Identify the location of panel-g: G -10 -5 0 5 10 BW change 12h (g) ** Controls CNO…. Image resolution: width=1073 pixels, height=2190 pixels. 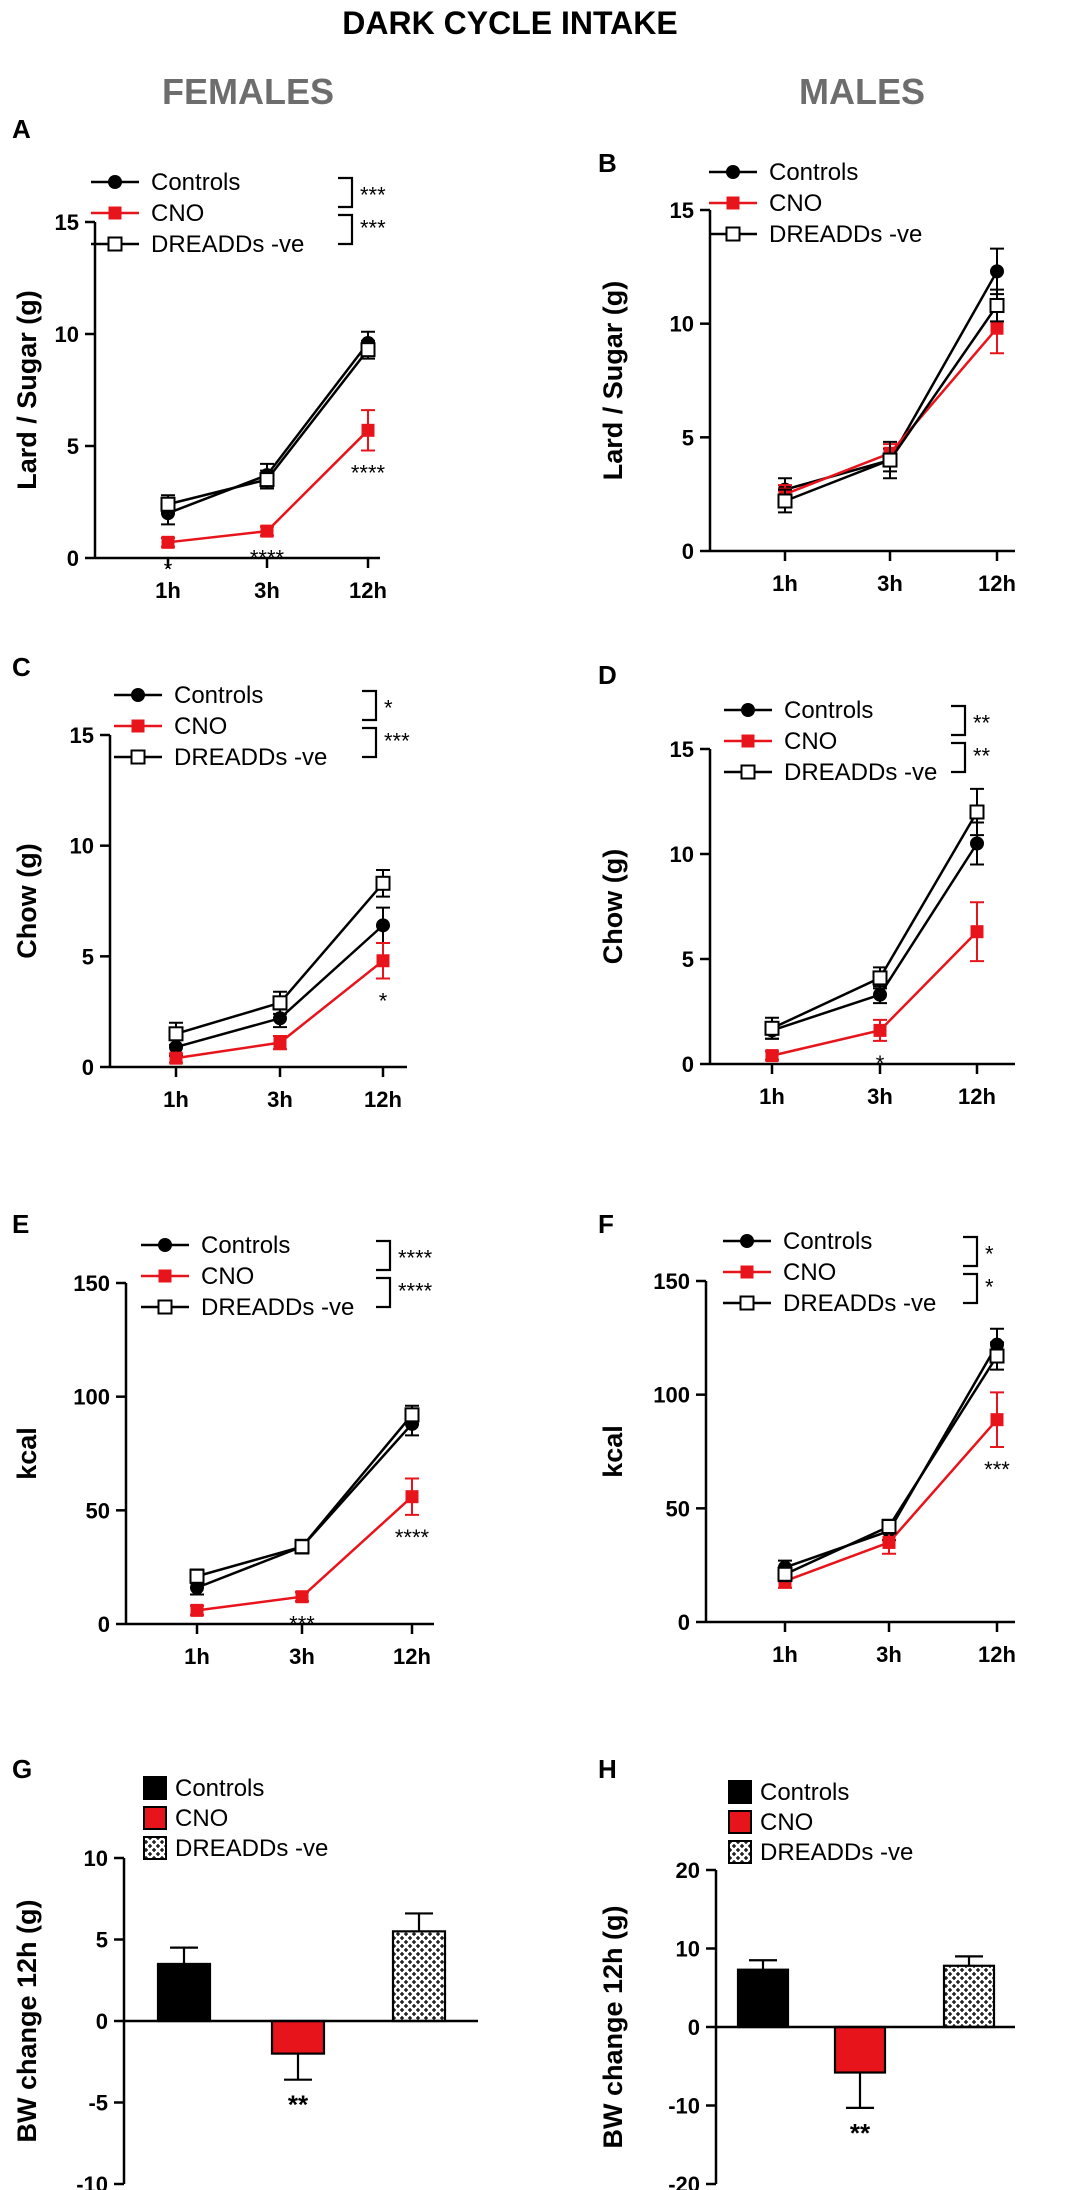
(245, 1972).